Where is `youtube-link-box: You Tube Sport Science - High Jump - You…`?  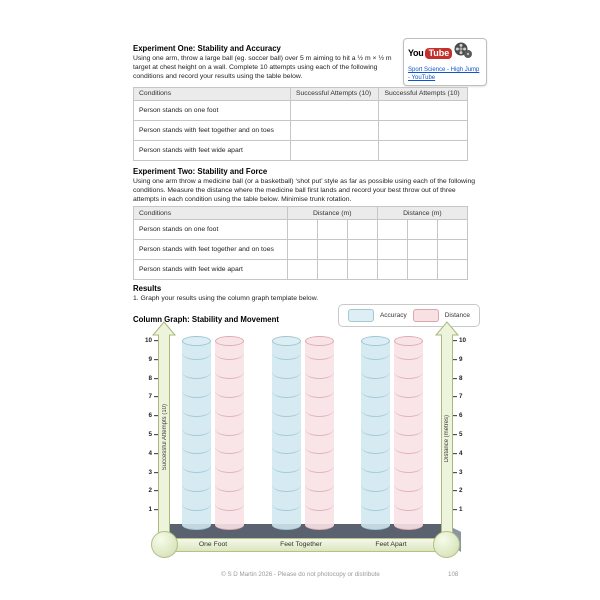
youtube-link-box: You Tube Sport Science - High Jump - You… is located at coordinates (445, 62).